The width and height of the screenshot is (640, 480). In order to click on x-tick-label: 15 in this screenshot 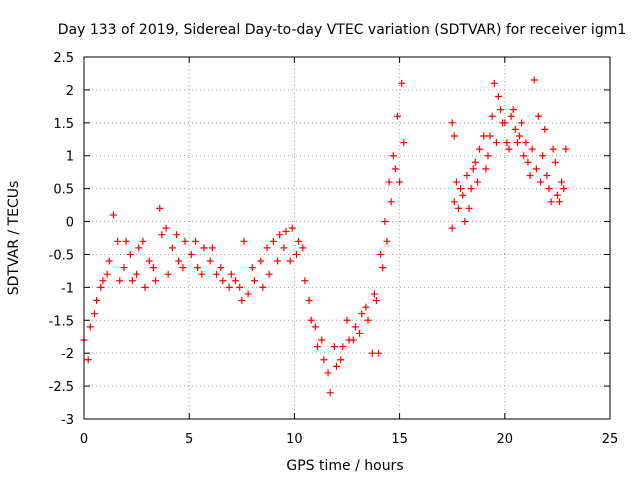, I will do `click(399, 439)`.